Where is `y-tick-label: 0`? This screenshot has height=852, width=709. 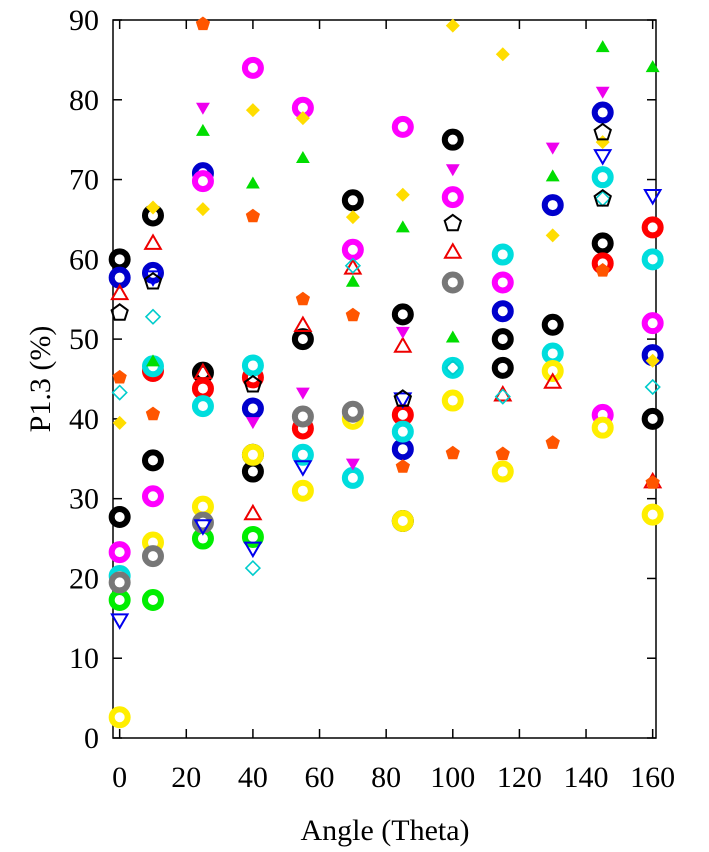
y-tick-label: 0 is located at coordinates (91, 738).